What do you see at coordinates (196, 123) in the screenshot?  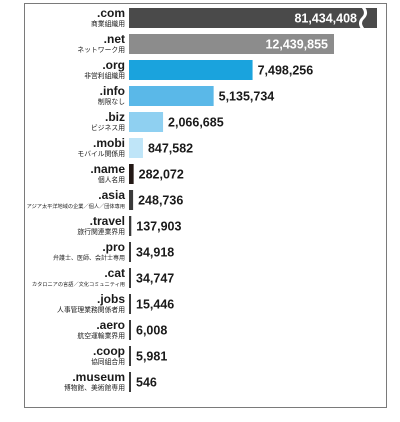 I see `value-label: 2,066,685` at bounding box center [196, 123].